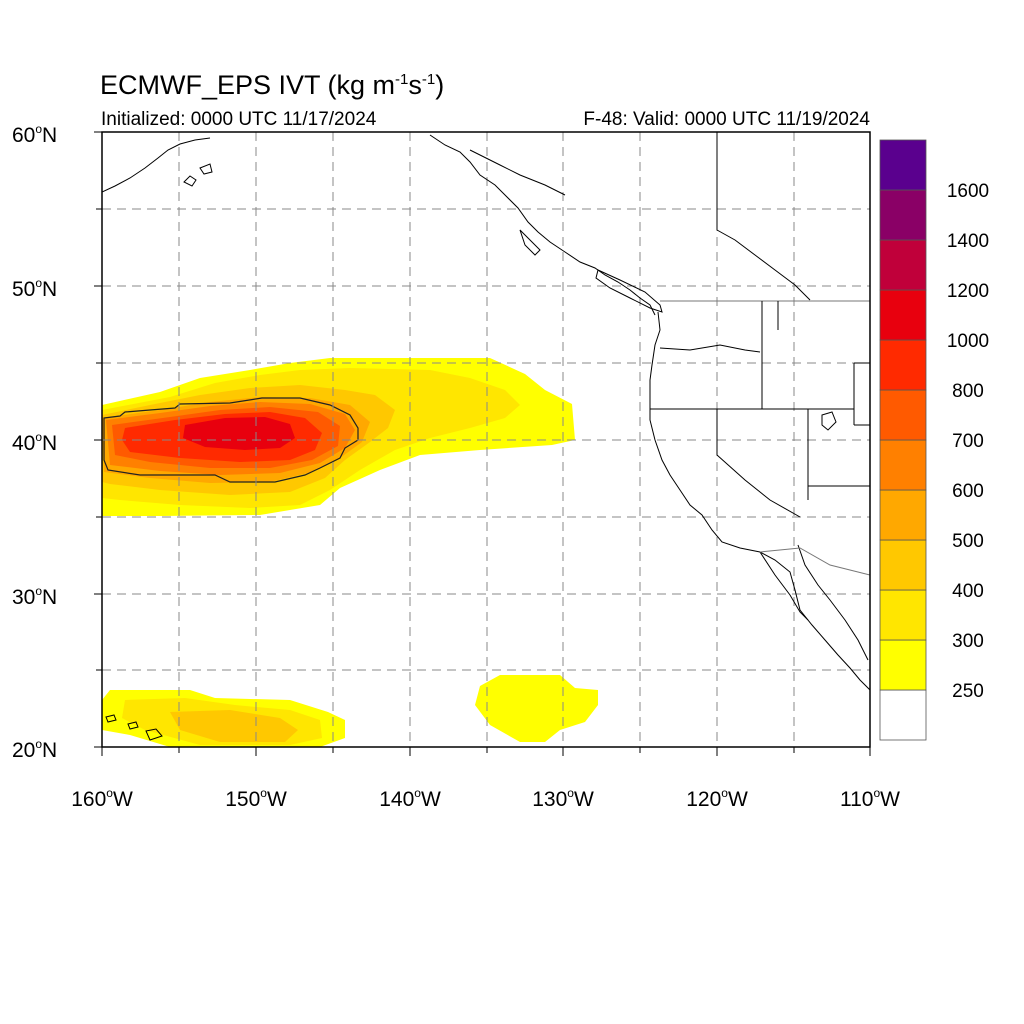  What do you see at coordinates (870, 798) in the screenshot?
I see `lon-label-110: 110oW` at bounding box center [870, 798].